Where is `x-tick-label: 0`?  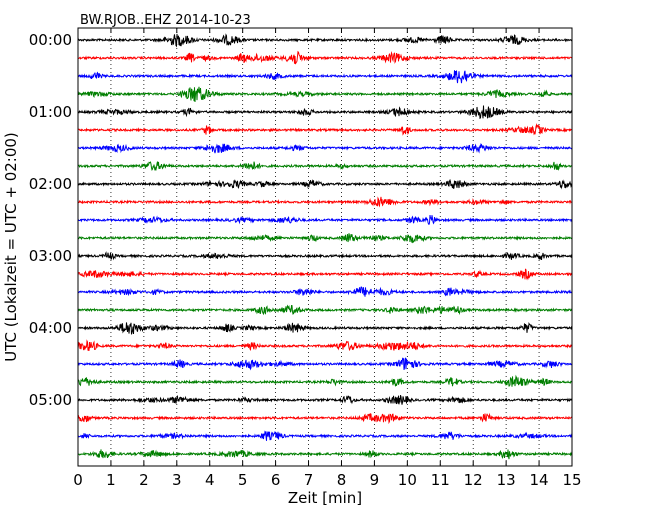 x-tick-label: 0 is located at coordinates (78, 480).